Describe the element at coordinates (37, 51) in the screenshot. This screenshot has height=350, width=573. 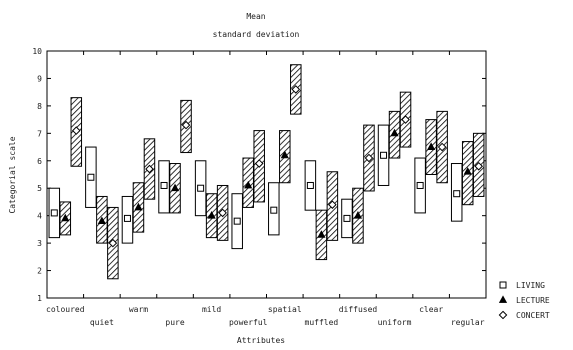
I see `y-tick-label: 10` at that location.